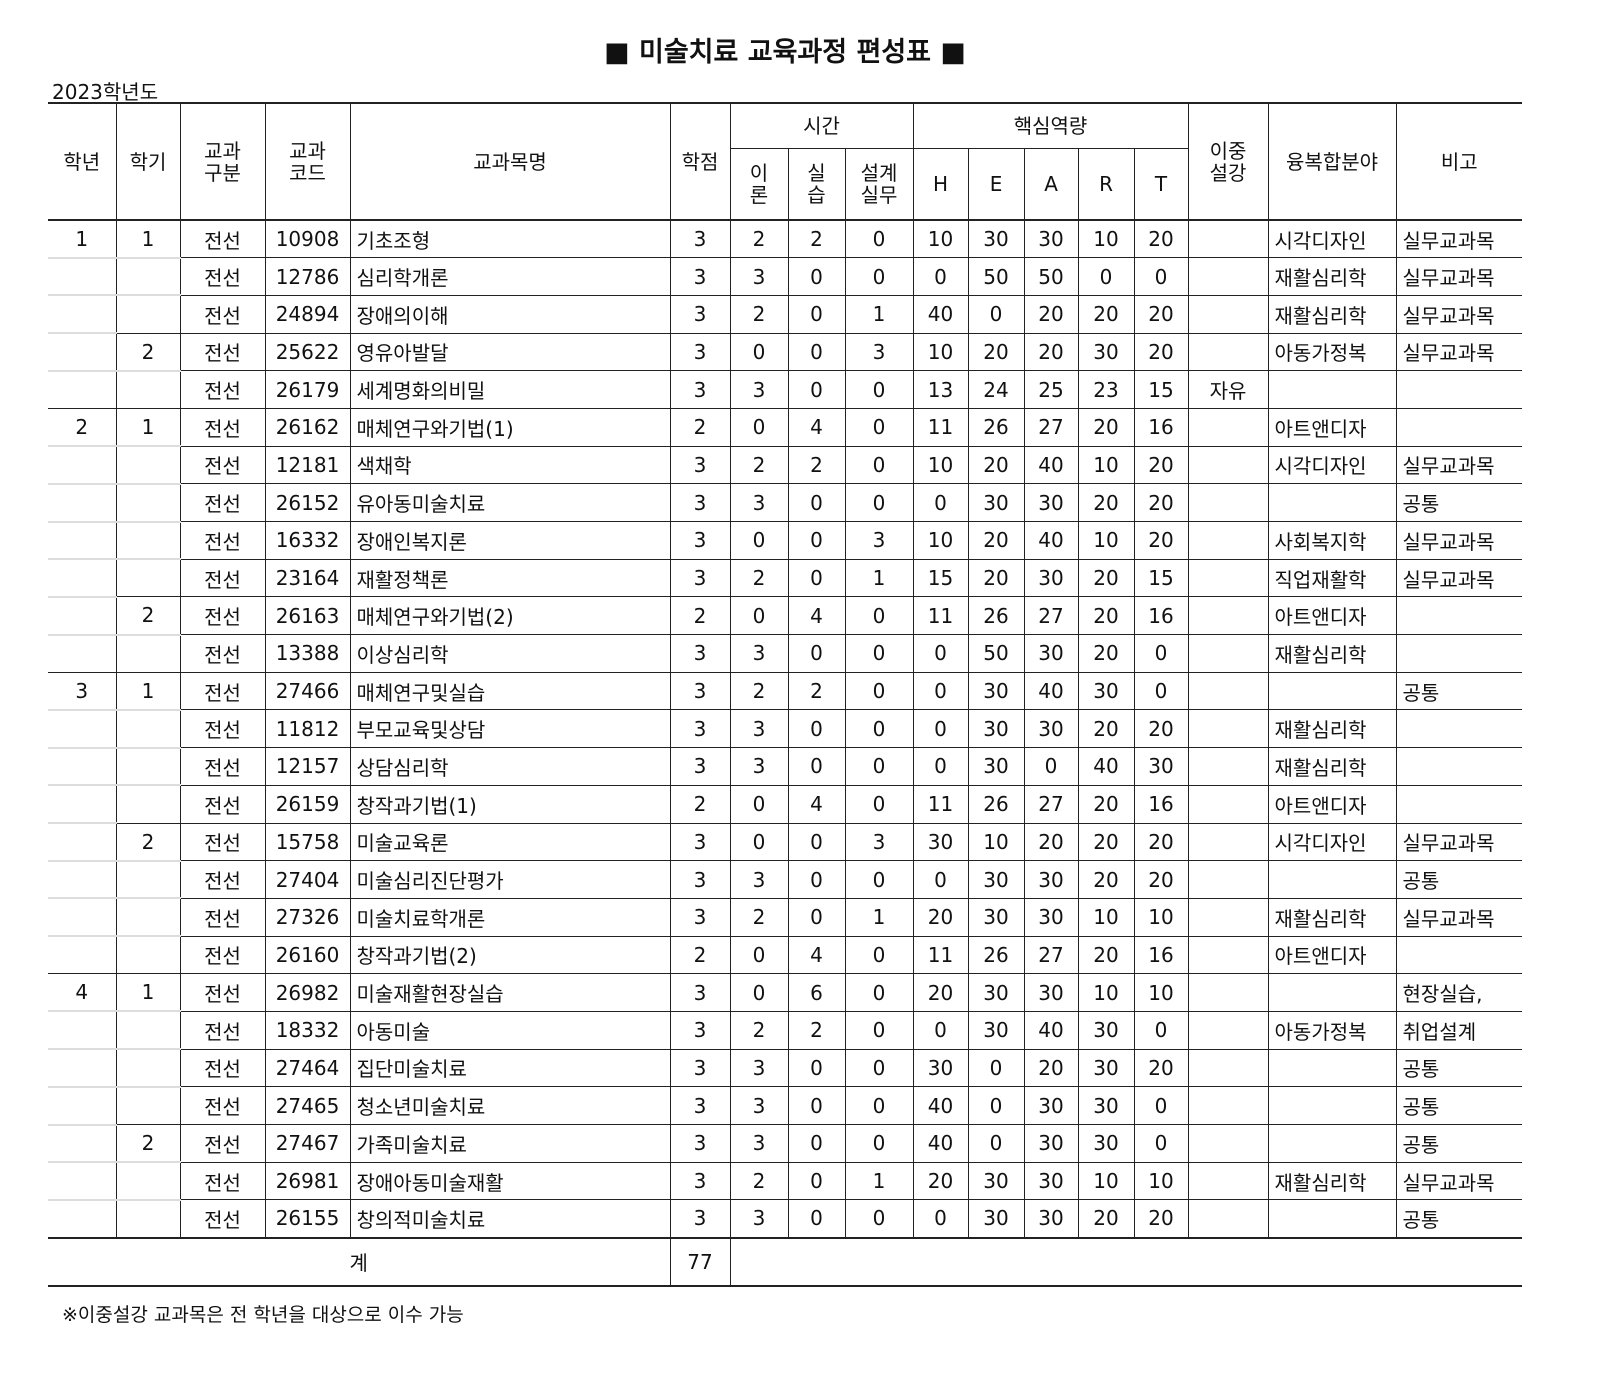 This screenshot has height=1393, width=1600. What do you see at coordinates (879, 917) in the screenshot?
I see `cell-design: 1` at bounding box center [879, 917].